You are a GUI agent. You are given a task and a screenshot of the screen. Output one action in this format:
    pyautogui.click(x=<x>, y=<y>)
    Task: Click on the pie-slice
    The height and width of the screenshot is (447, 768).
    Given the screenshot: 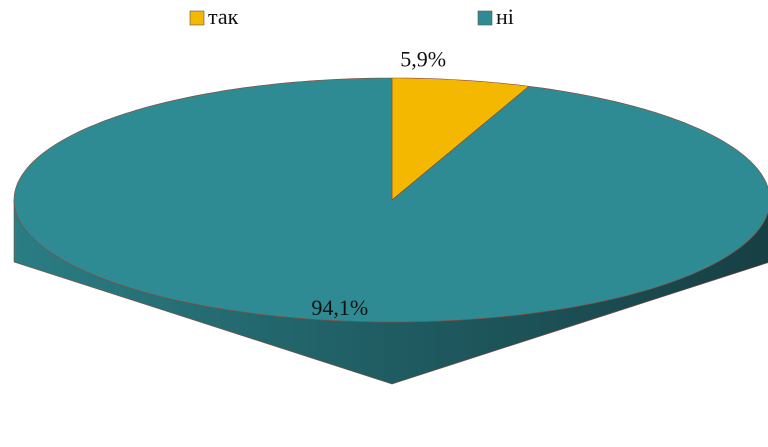 What is the action you would take?
    pyautogui.click(x=460, y=139)
    